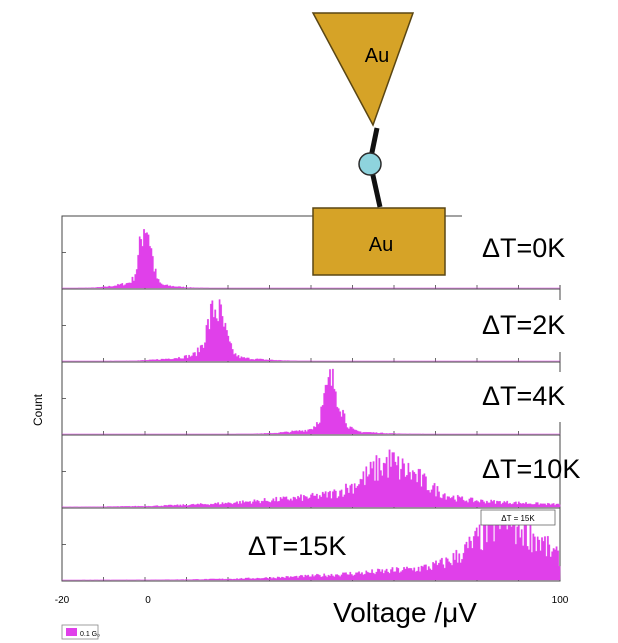 The height and width of the screenshot is (643, 618). I want to click on legend-swatch, so click(71, 632).